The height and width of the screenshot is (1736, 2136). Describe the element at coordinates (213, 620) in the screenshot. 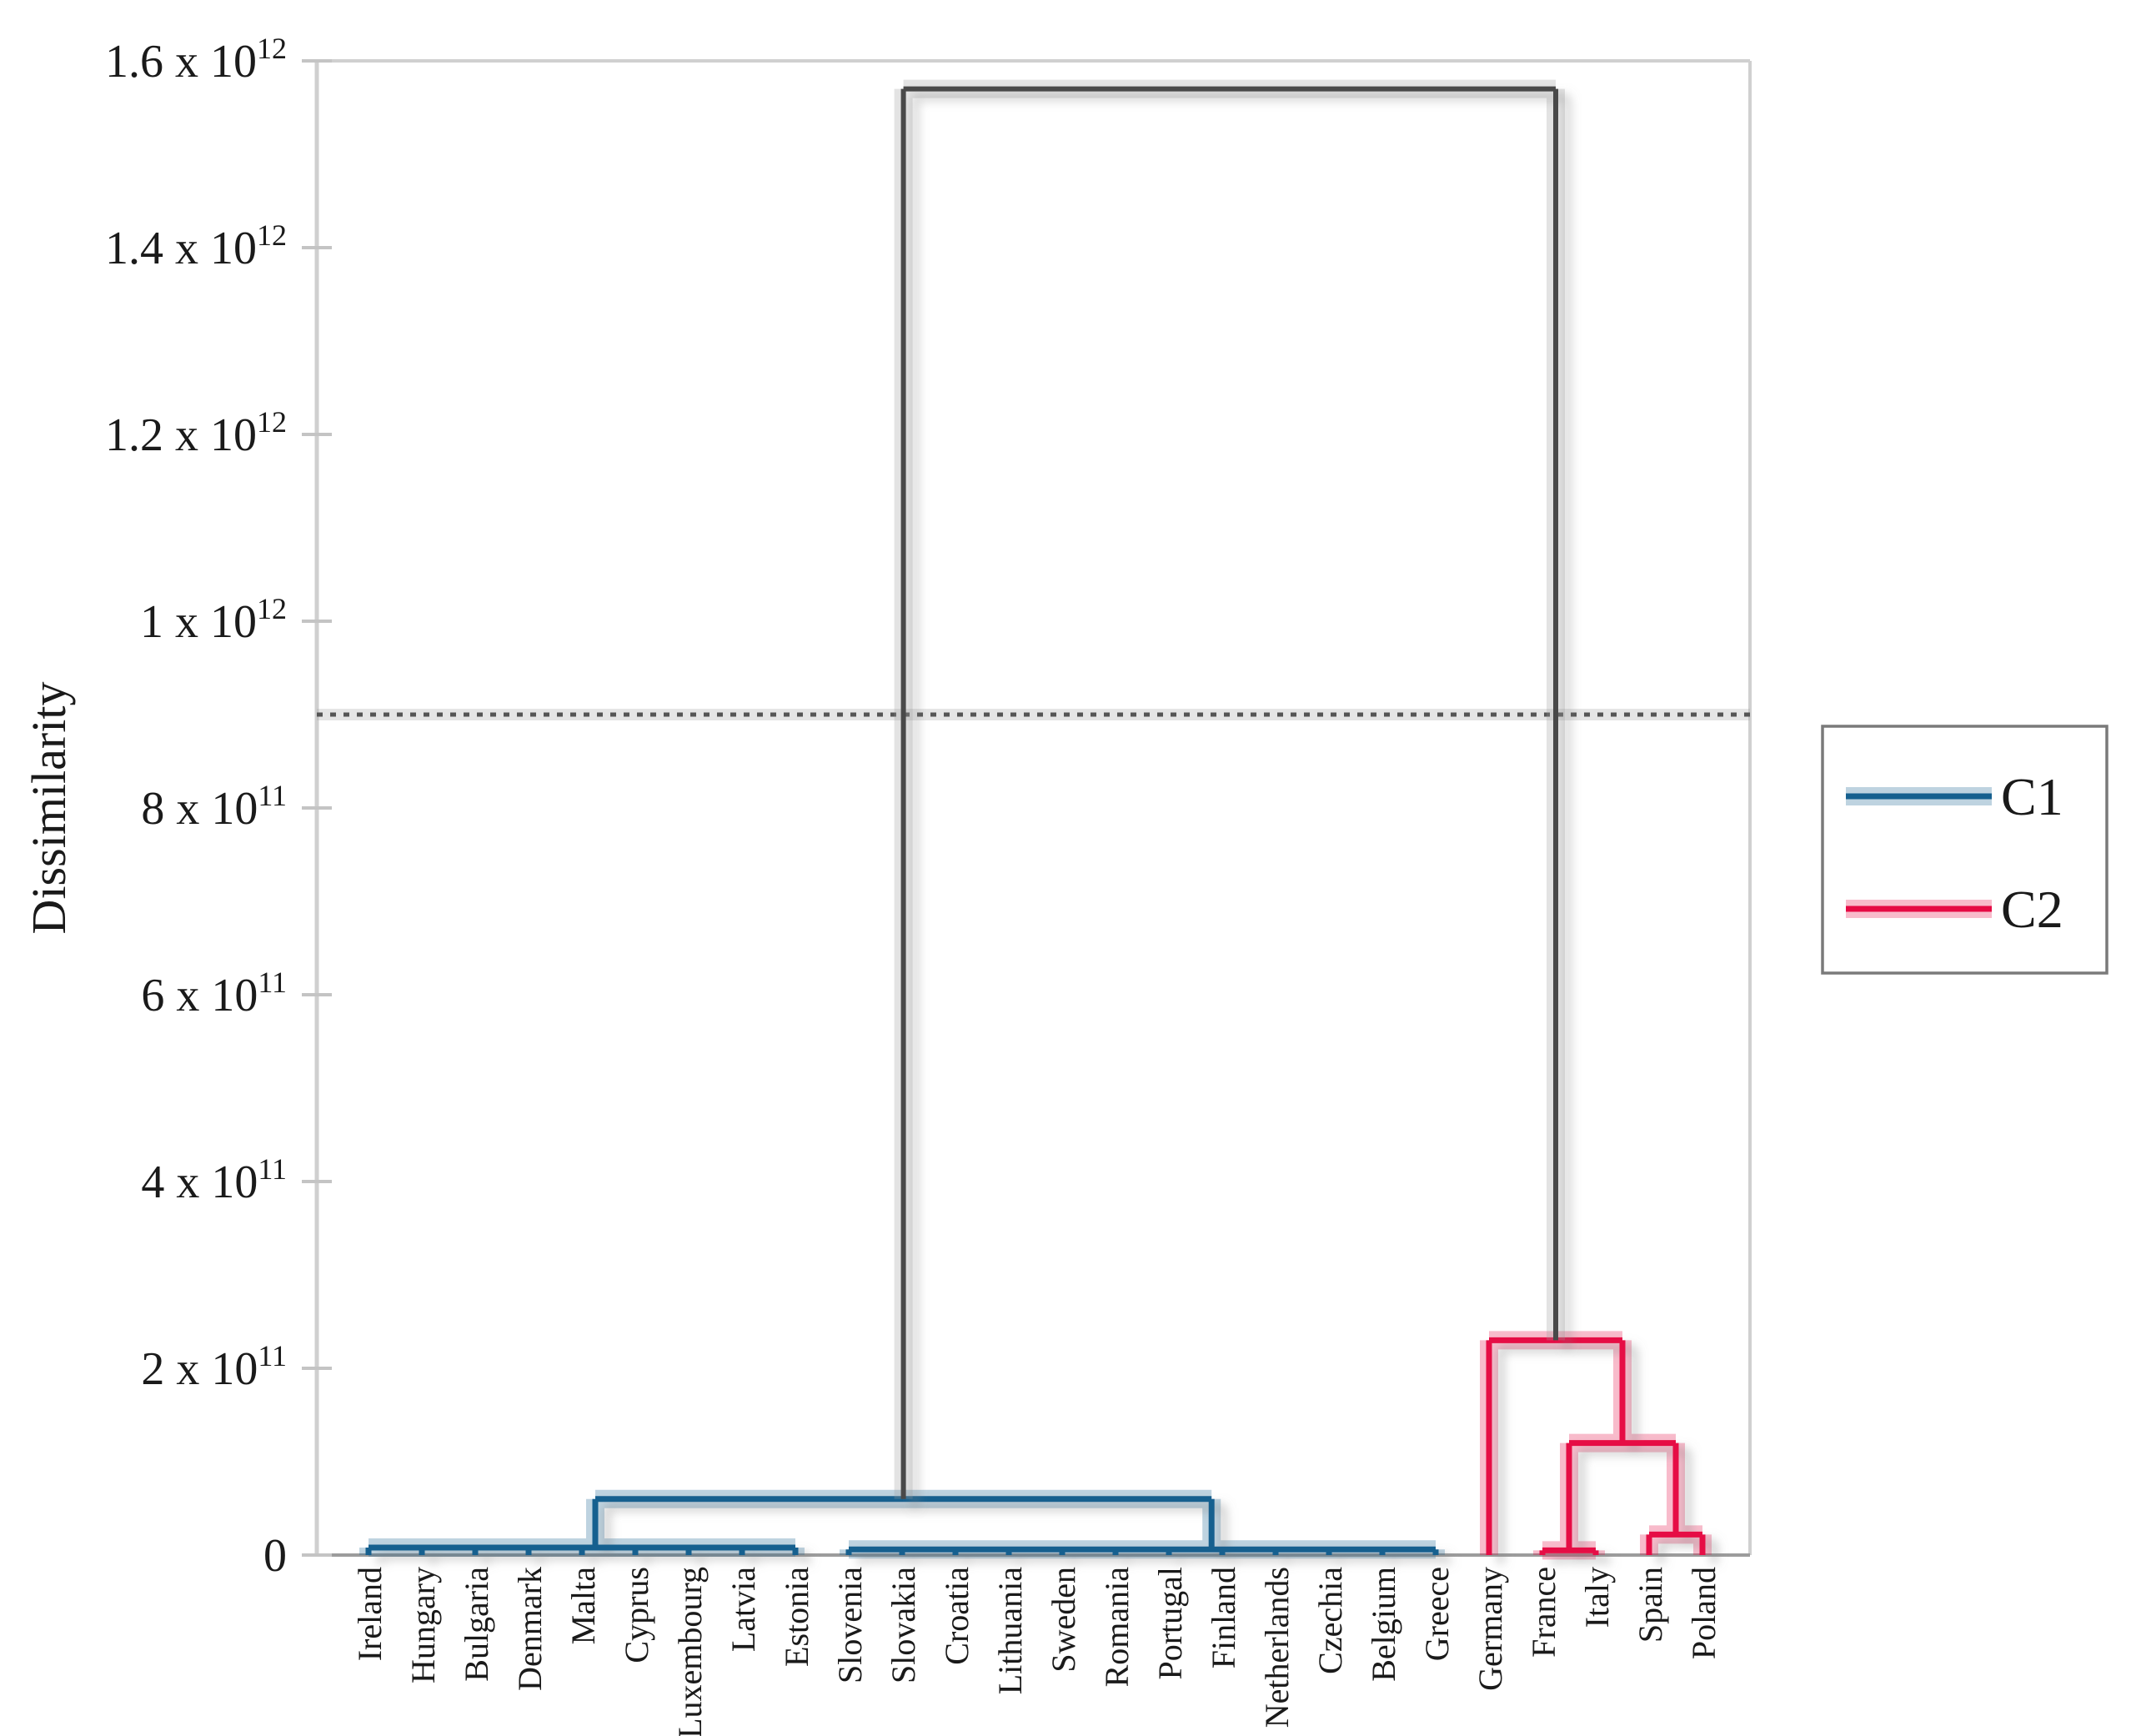

I see `y-tick-label: 1 x 10¹²` at that location.